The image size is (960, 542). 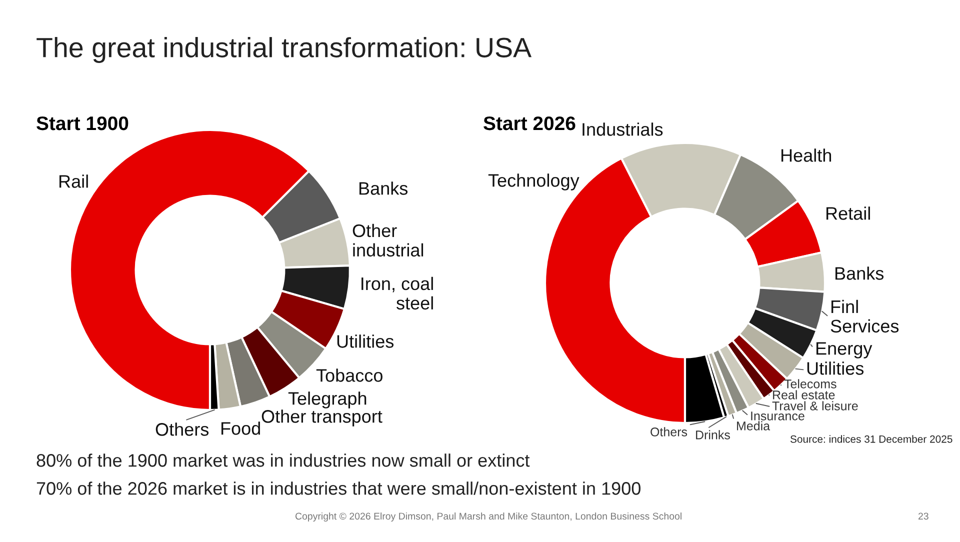 I want to click on text: The great industrial transformation: USA, so click(x=284, y=50).